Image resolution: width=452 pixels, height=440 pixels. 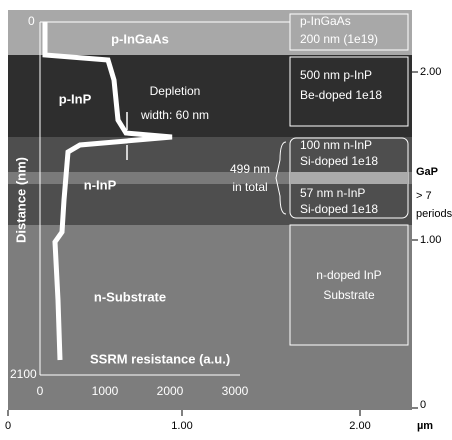 What do you see at coordinates (130, 296) in the screenshot?
I see `layer-label: n-Substrate` at bounding box center [130, 296].